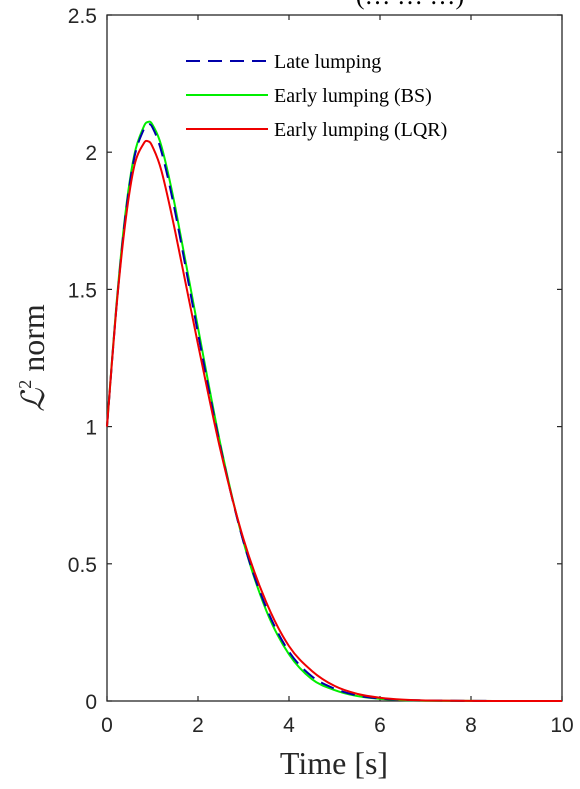  What do you see at coordinates (198, 725) in the screenshot?
I see `x-tick-label: 2` at bounding box center [198, 725].